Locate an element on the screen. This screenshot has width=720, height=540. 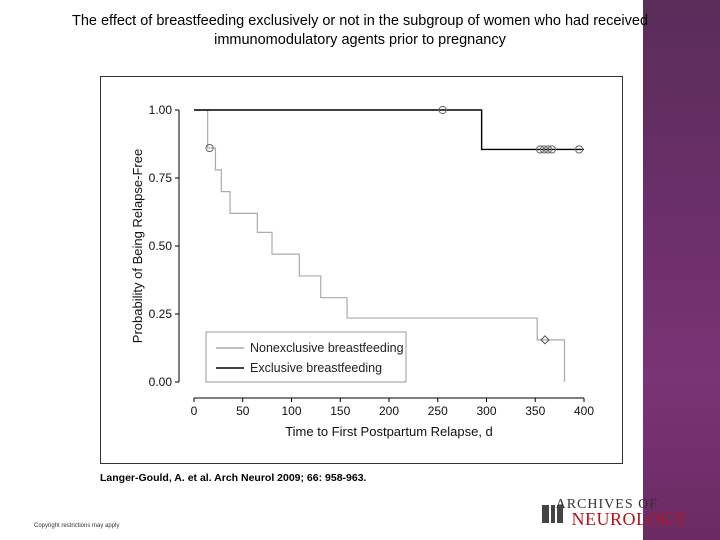
legend-label: Exclusive breastfeeding is located at coordinates (316, 368).